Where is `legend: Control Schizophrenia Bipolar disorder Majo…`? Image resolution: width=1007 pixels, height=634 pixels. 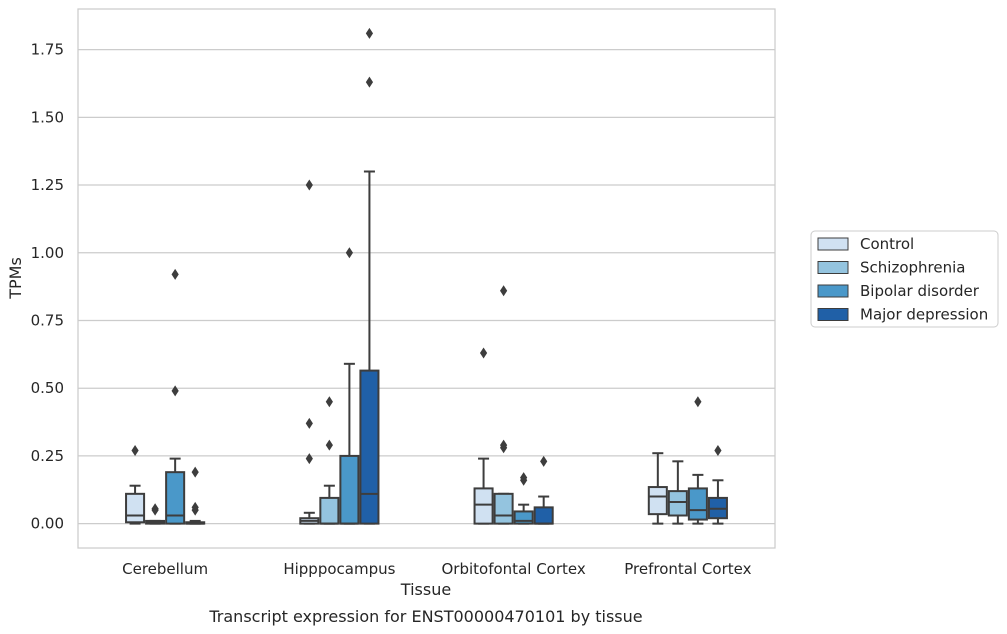
legend: Control Schizophrenia Bipolar disorder Majo… is located at coordinates (904, 279).